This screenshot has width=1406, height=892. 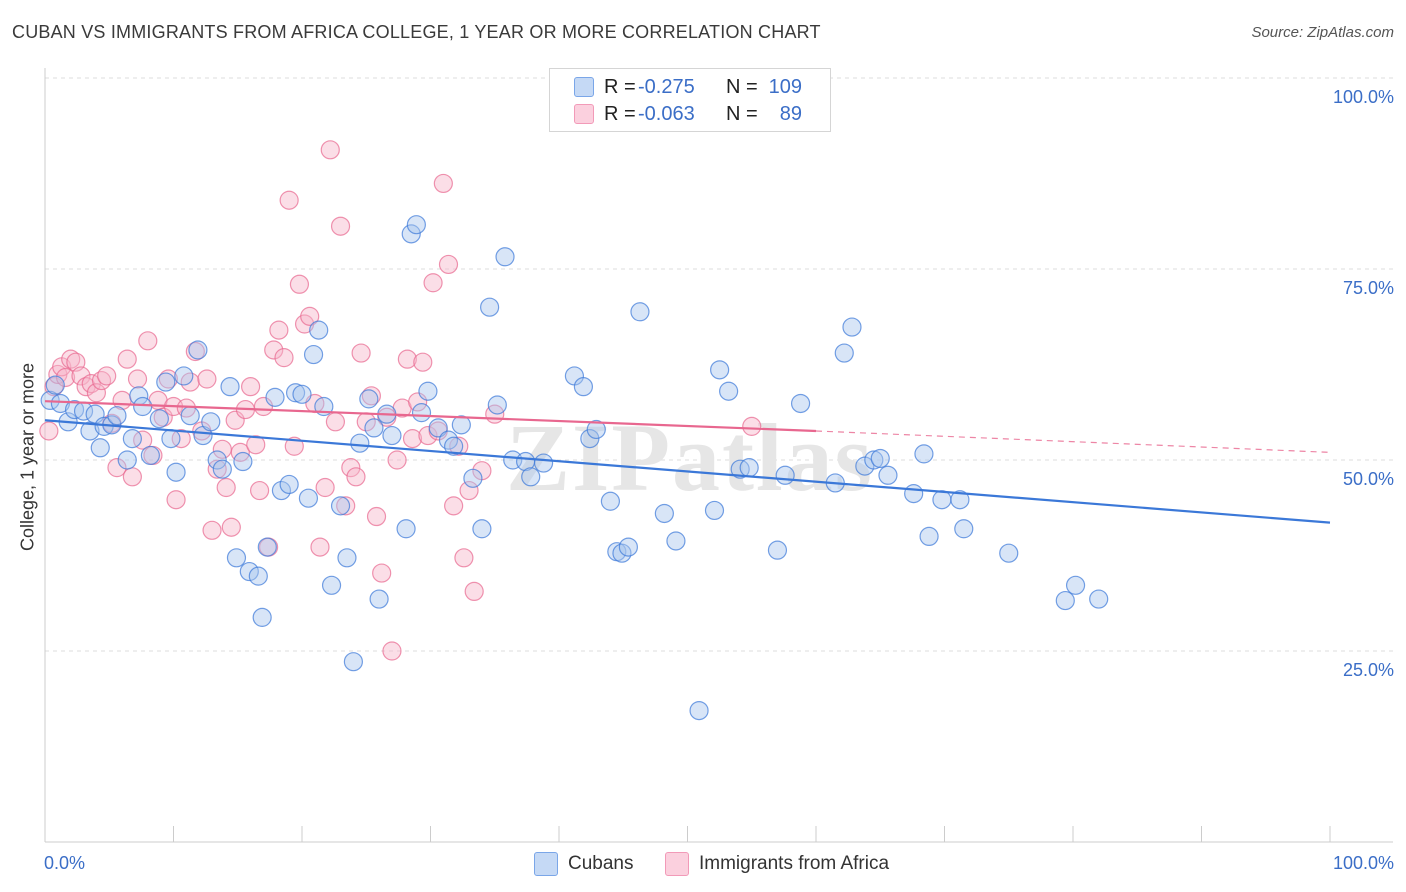 What do you see at coordinates (687, 471) in the screenshot?
I see `cubans-trend-line` at bounding box center [687, 471].